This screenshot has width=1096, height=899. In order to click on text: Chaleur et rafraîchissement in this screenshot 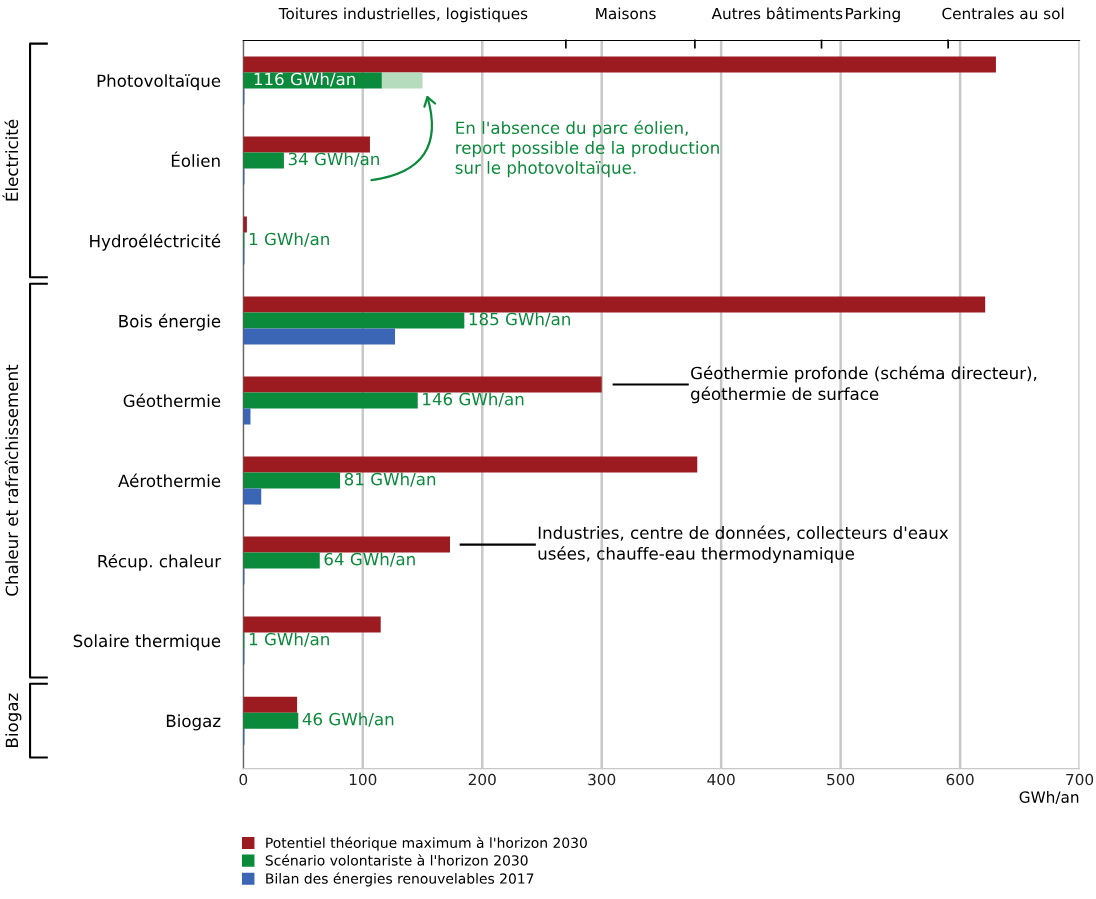, I will do `click(11, 480)`.